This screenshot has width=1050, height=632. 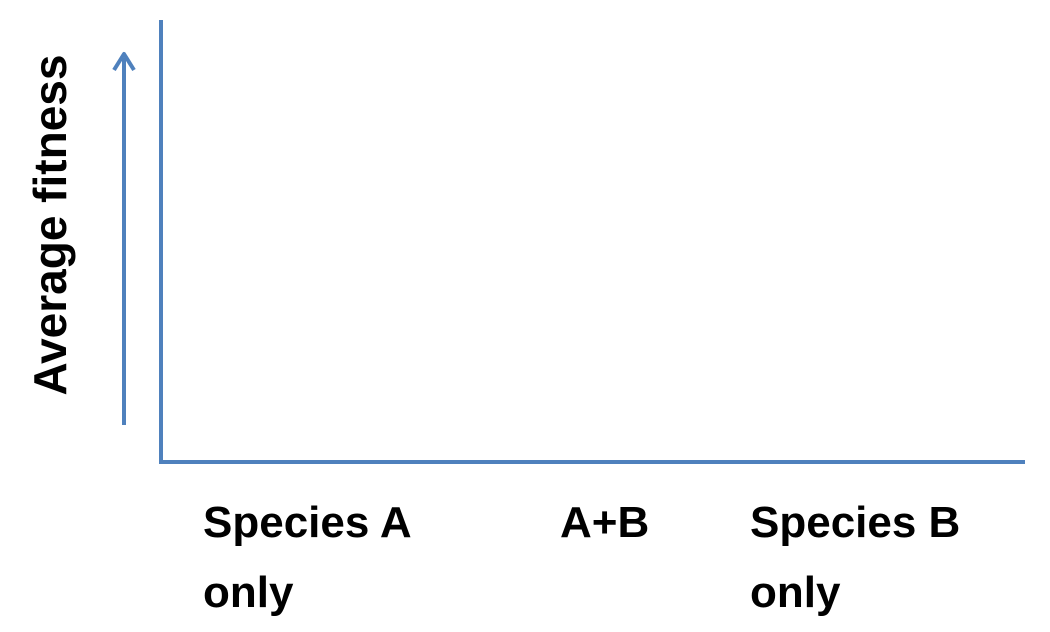 What do you see at coordinates (605, 522) in the screenshot?
I see `x-tick-label: A+B` at bounding box center [605, 522].